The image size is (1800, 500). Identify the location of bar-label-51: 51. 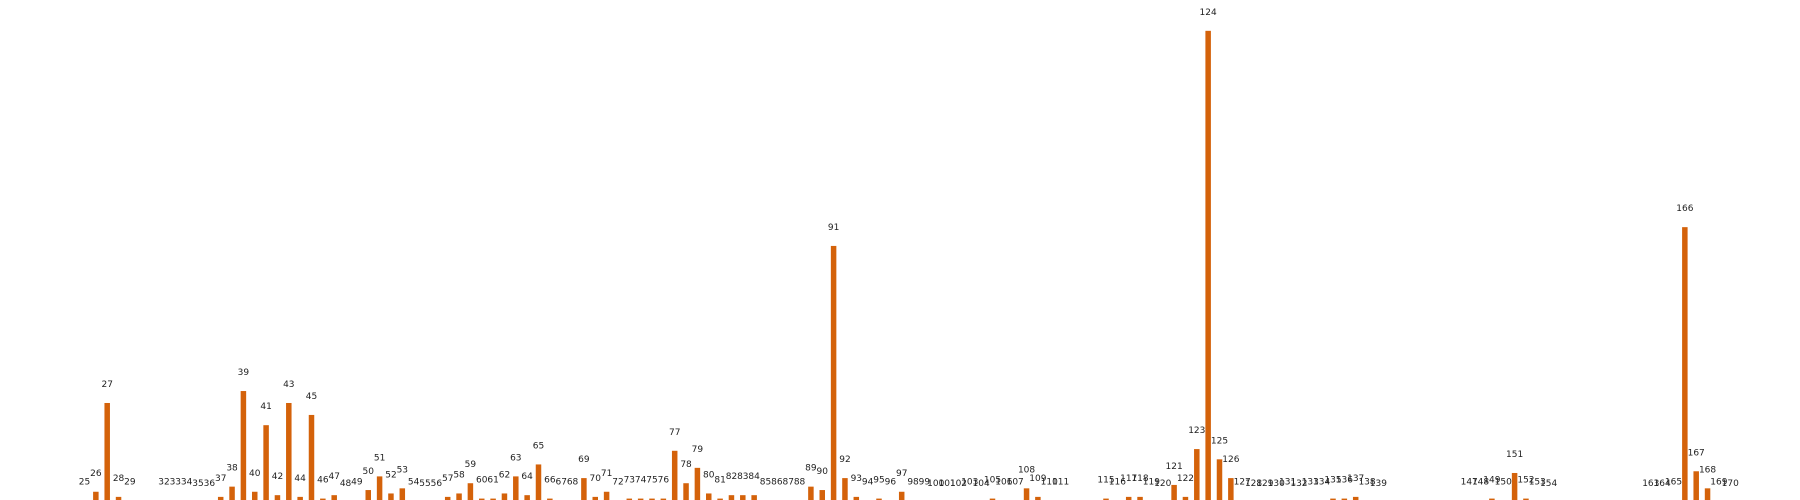
(379, 458).